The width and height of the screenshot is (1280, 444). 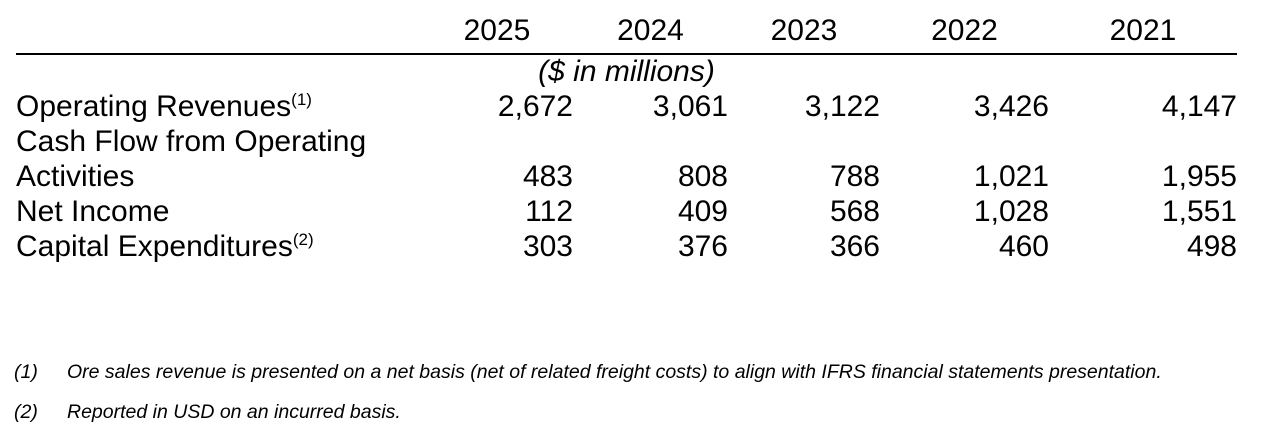 I want to click on table-cell: 2,672, so click(x=535, y=106).